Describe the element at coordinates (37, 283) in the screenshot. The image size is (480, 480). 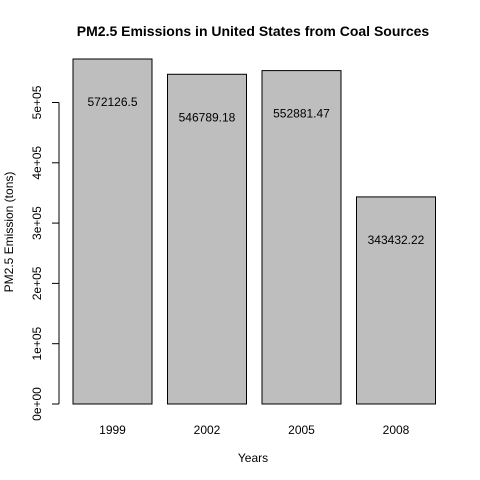
I see `y-tick-label-2: 2e+05` at that location.